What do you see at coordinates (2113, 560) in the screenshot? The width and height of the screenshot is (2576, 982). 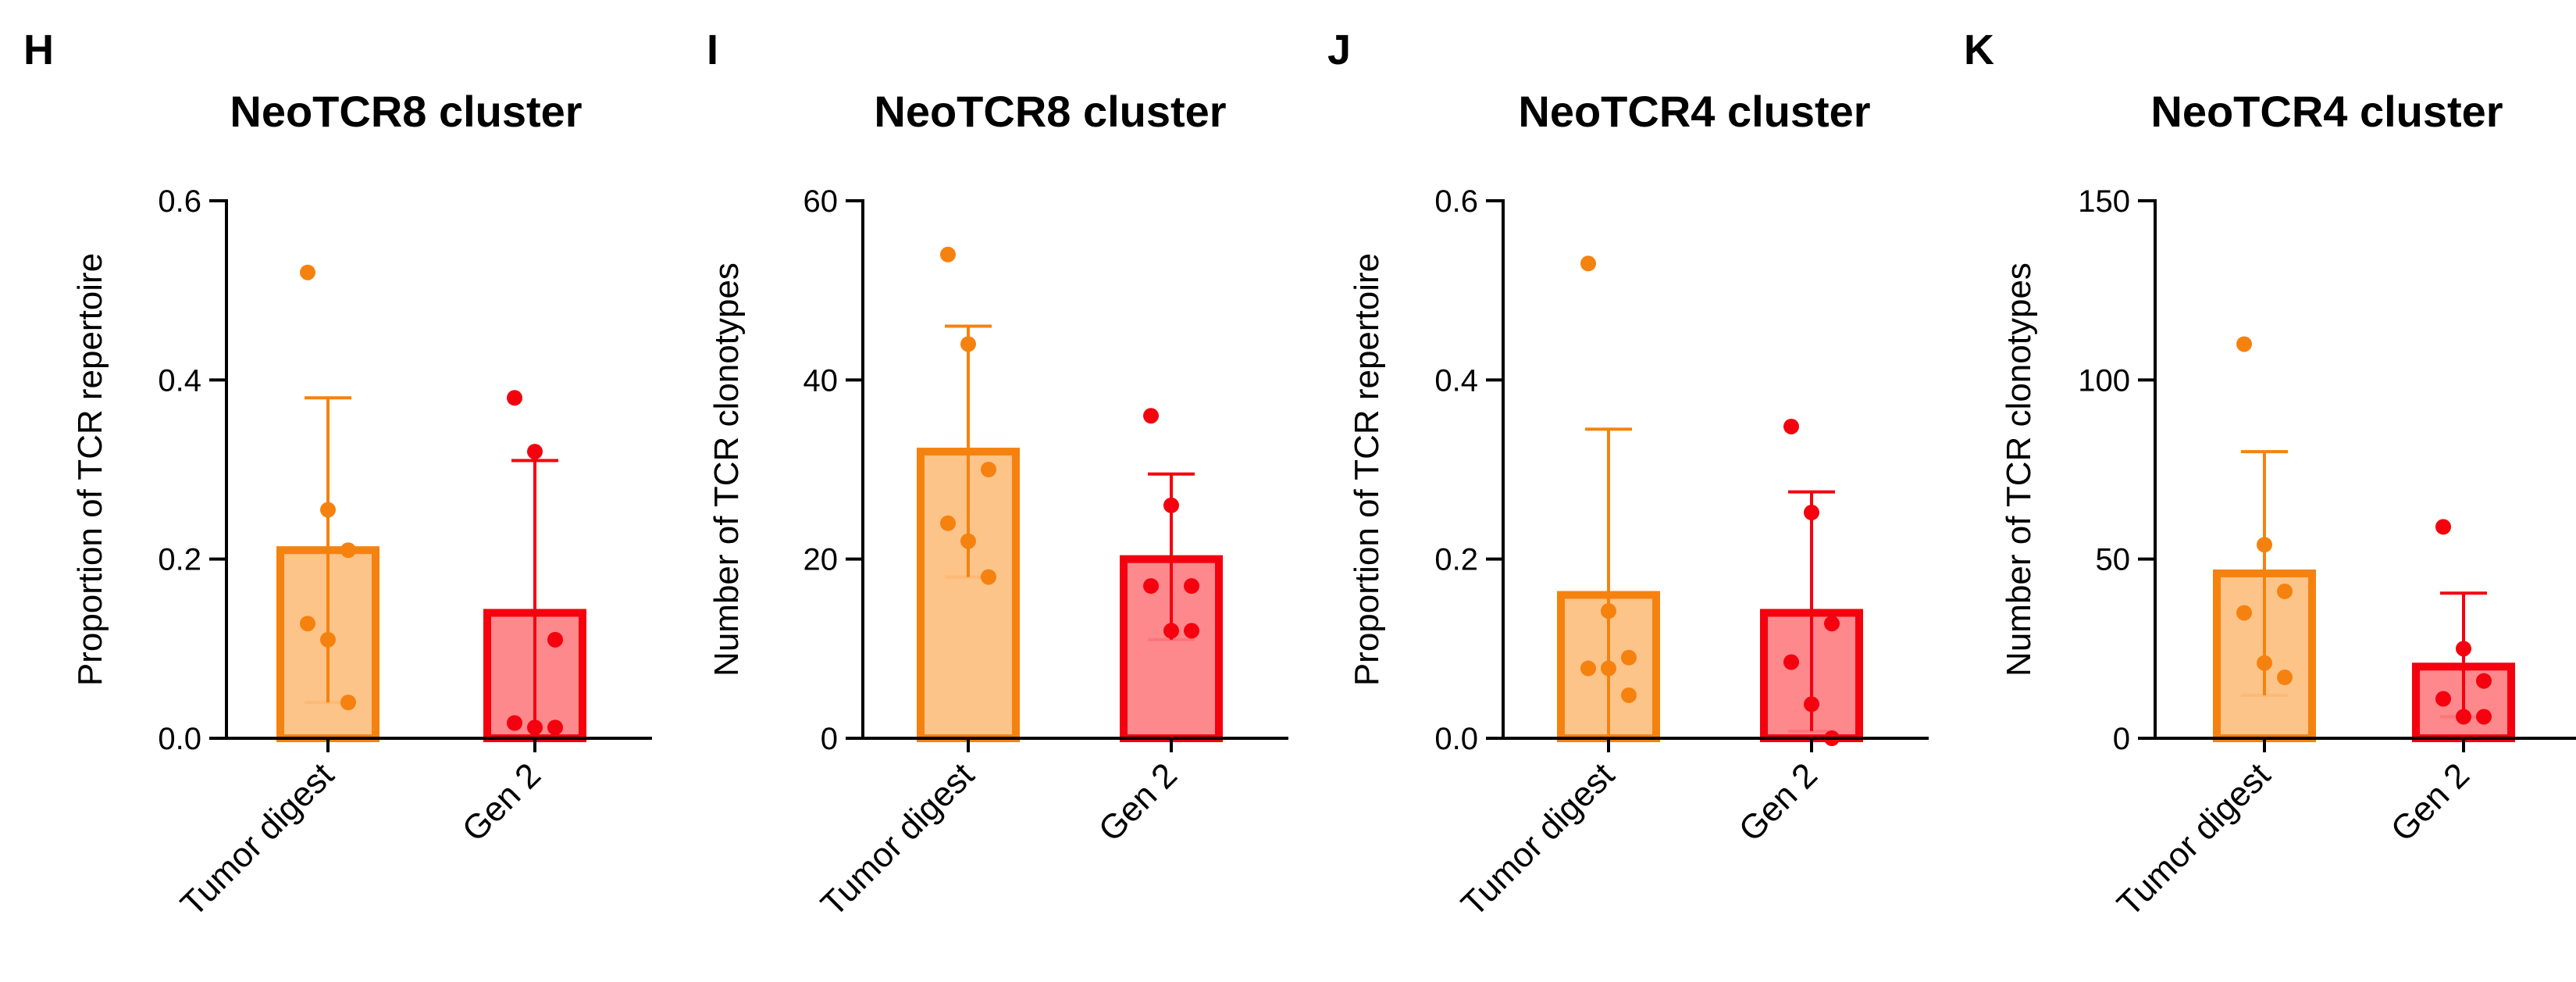 I see `y-tick-label: 50` at bounding box center [2113, 560].